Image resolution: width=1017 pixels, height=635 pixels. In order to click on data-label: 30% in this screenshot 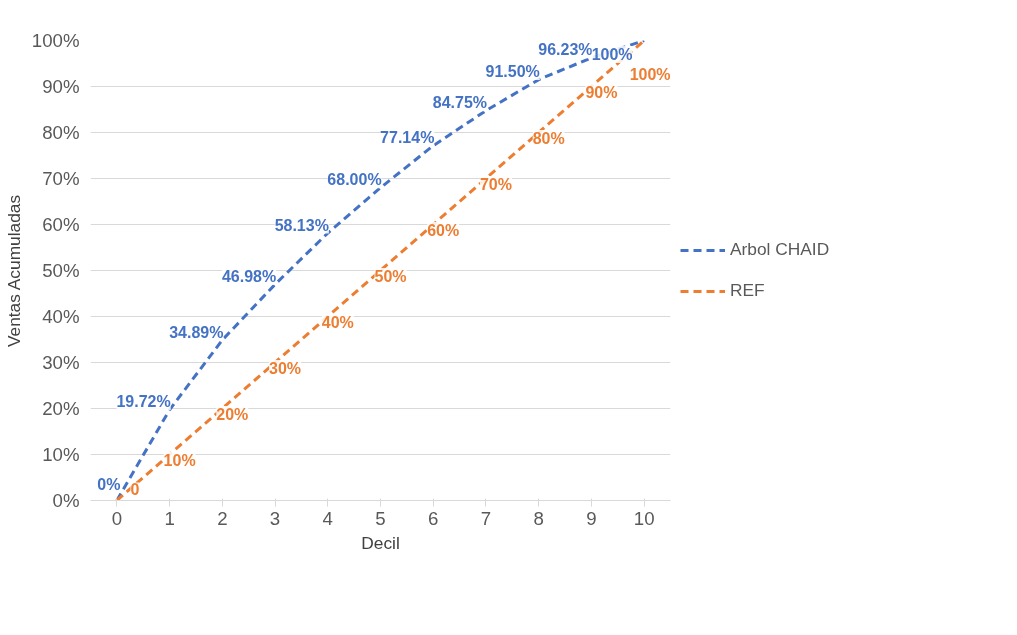, I will do `click(285, 368)`.